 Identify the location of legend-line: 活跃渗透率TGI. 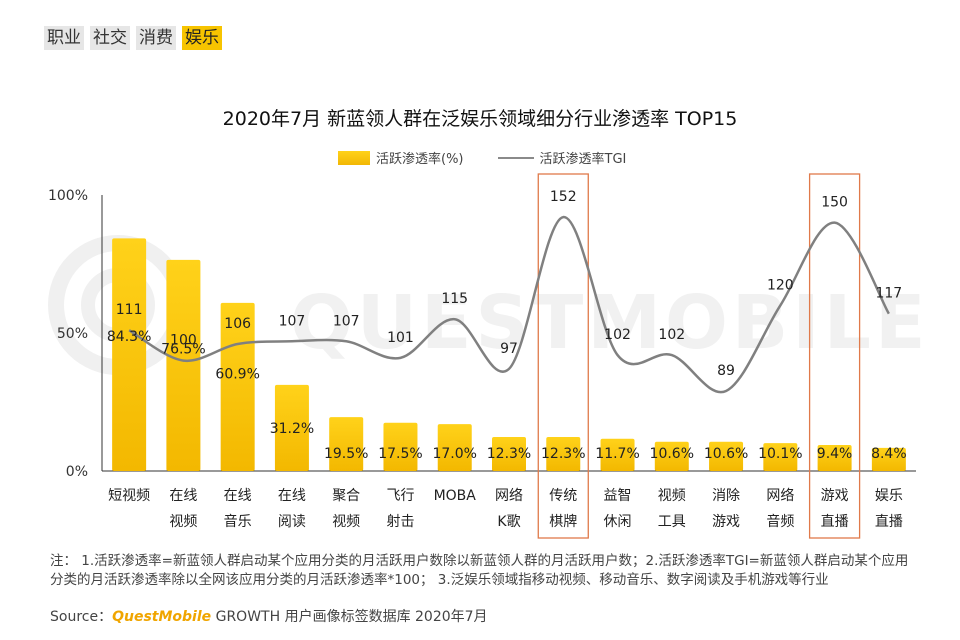
(562, 157).